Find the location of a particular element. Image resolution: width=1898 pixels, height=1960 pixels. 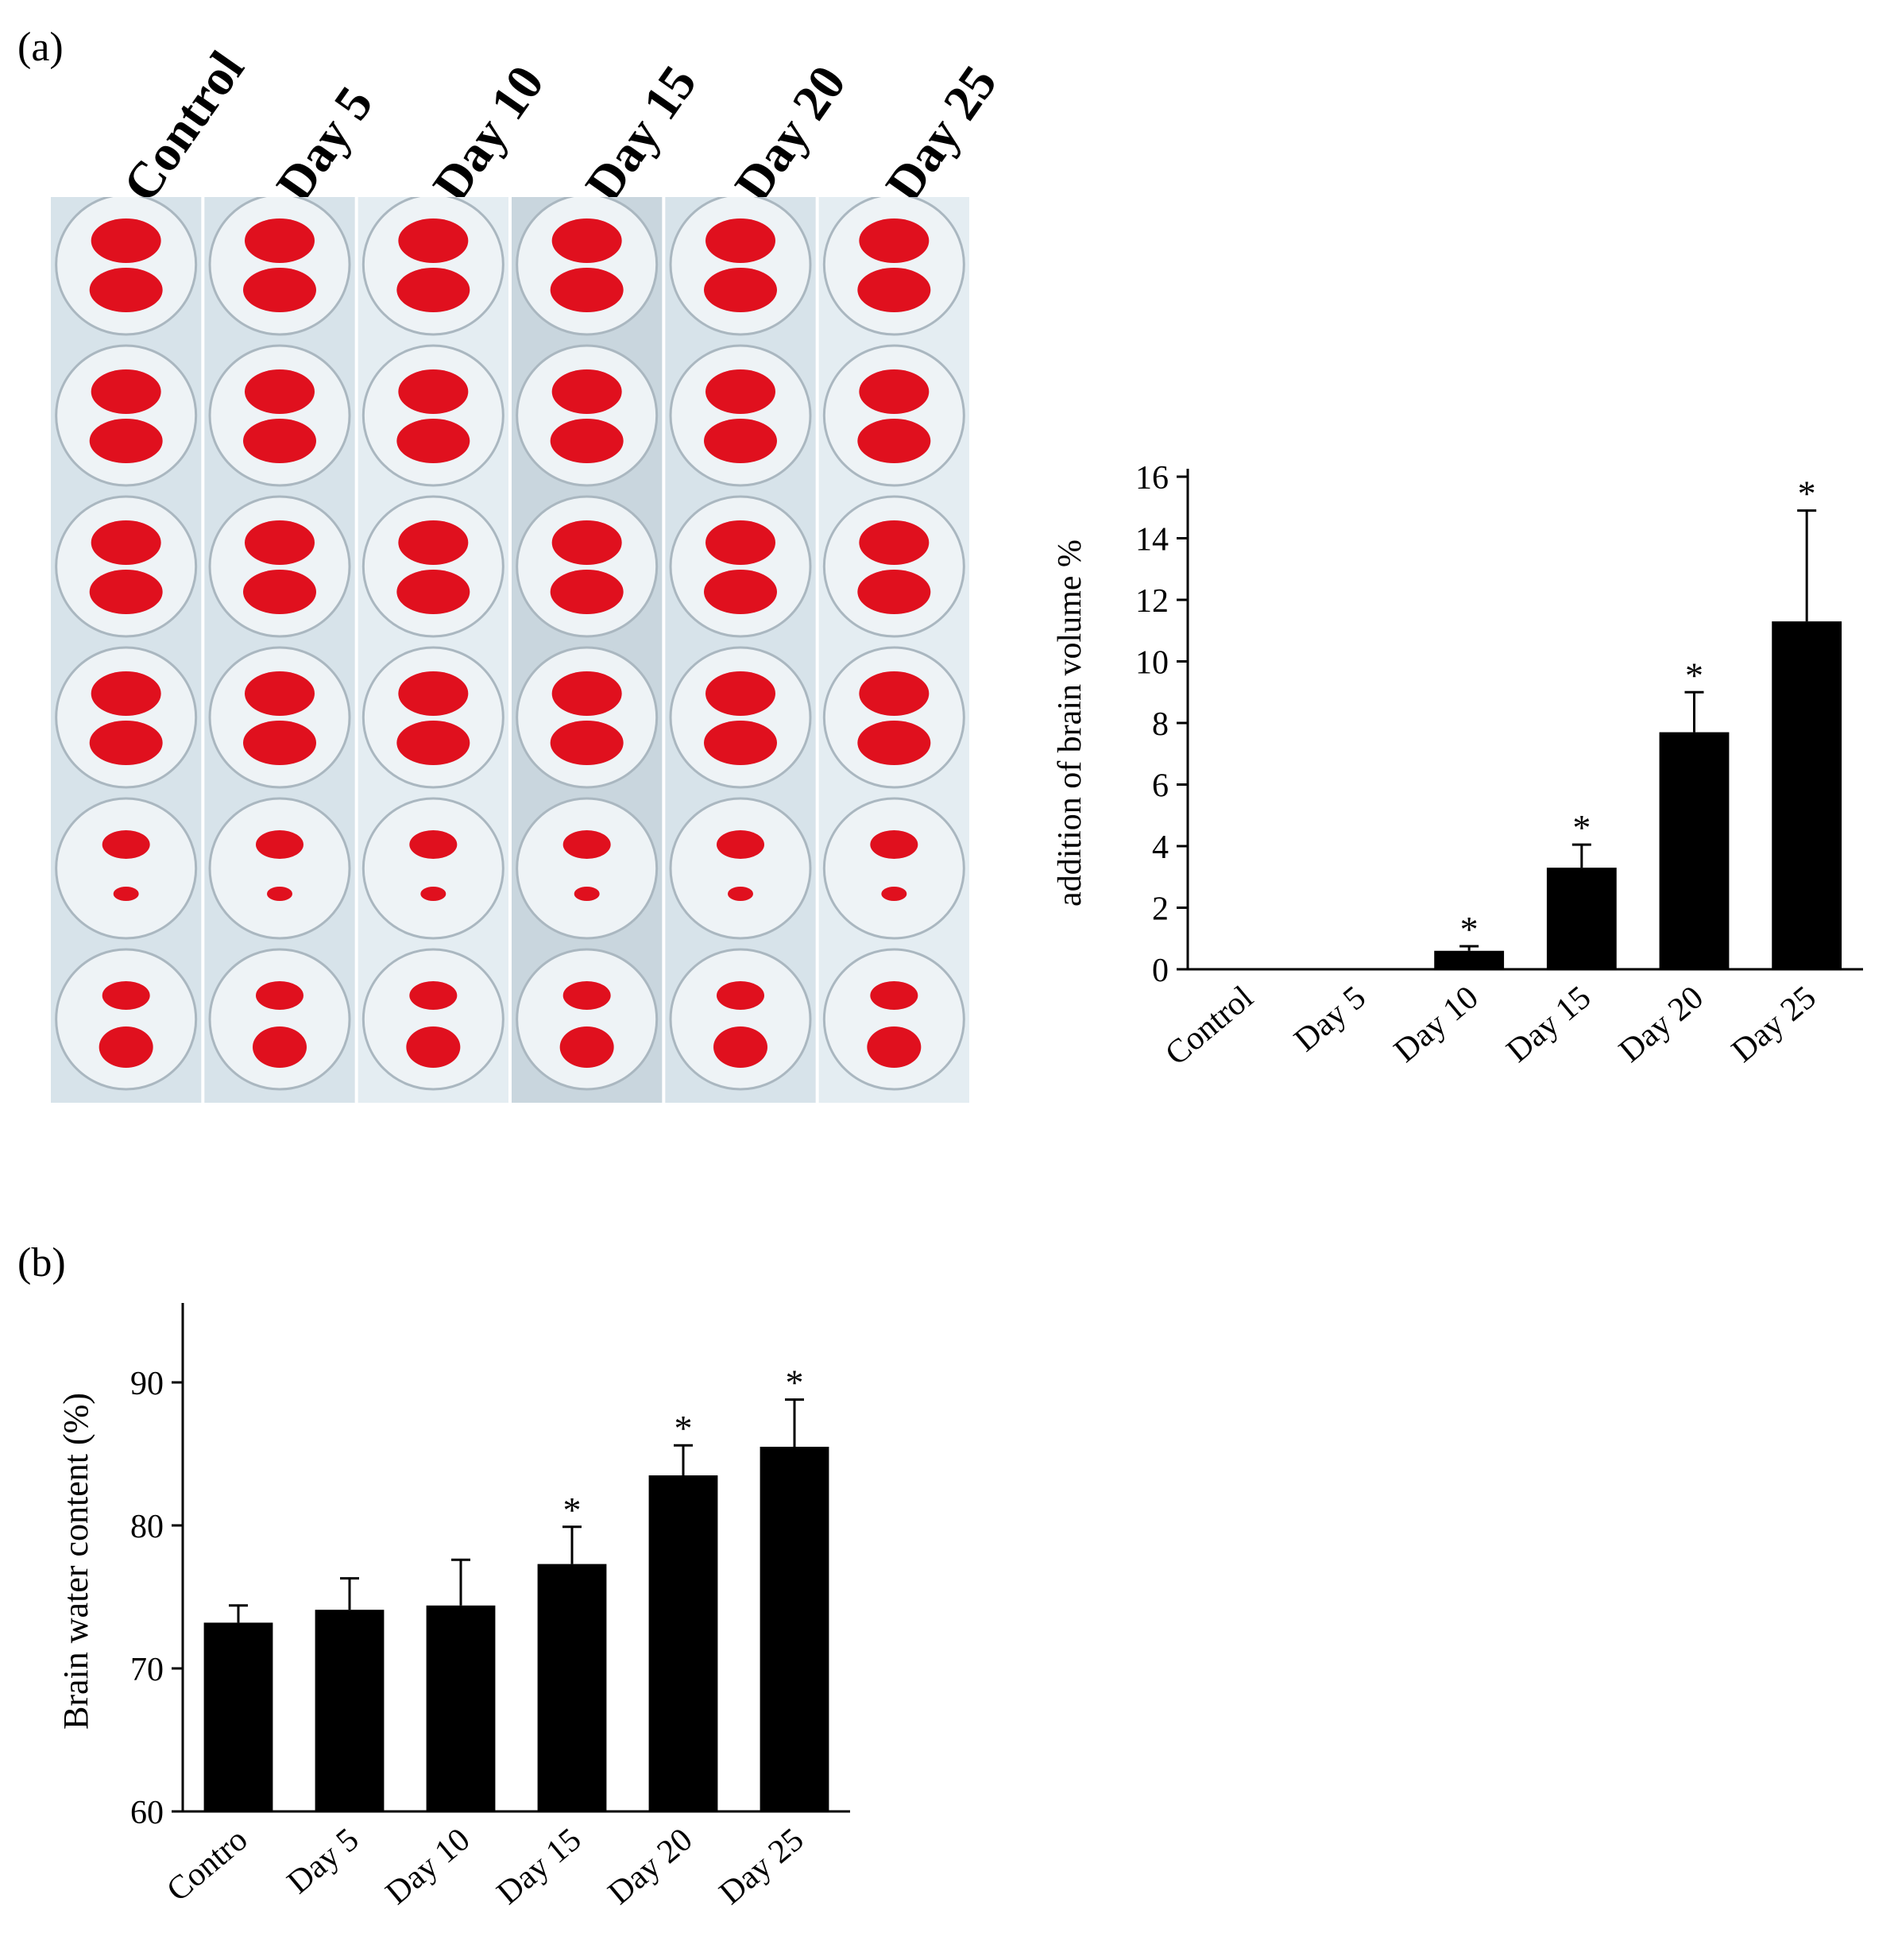

y-tick-label: 14 is located at coordinates (1152, 540).